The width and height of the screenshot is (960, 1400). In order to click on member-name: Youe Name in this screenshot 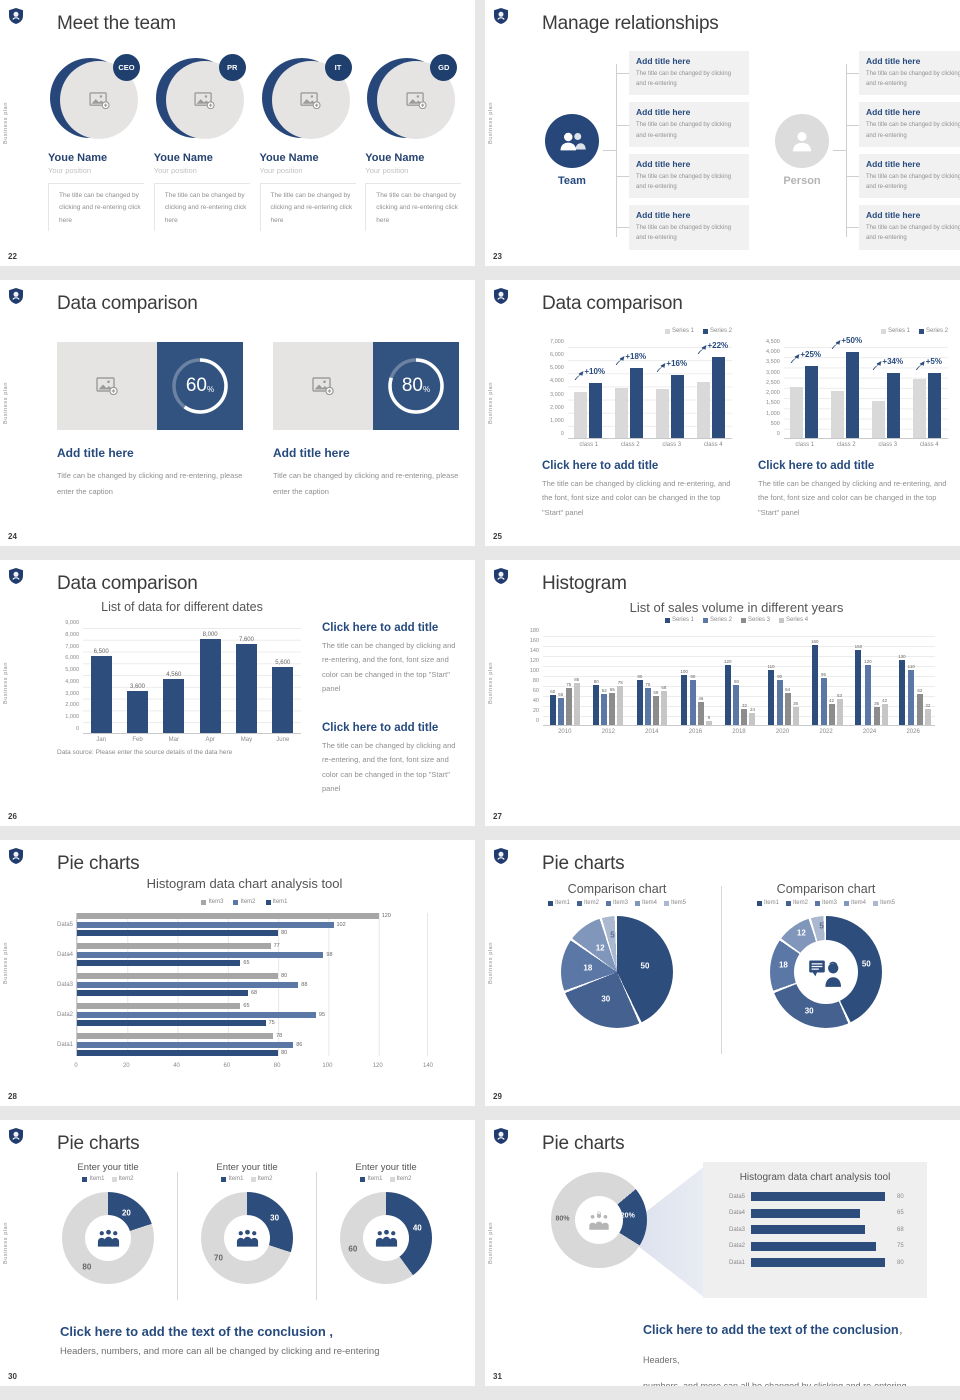, I will do `click(289, 158)`.